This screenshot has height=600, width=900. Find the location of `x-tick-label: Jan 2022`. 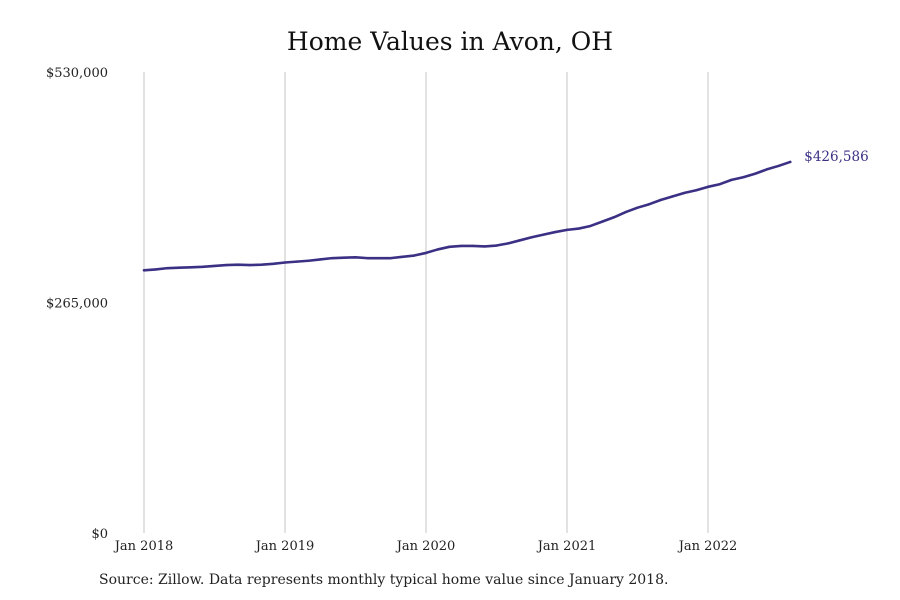

x-tick-label: Jan 2022 is located at coordinates (707, 546).